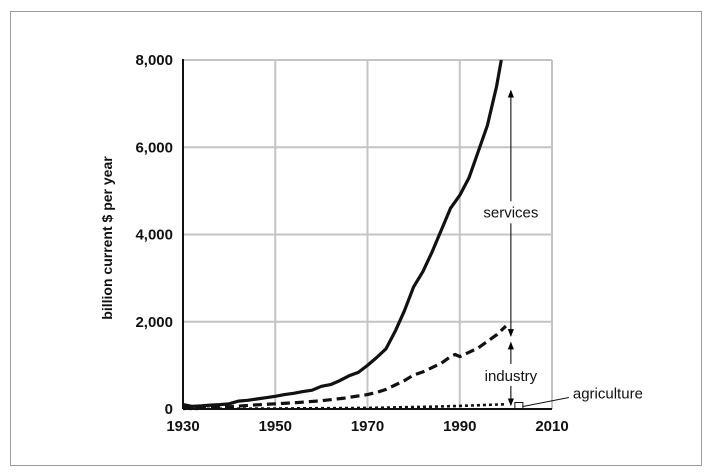 The width and height of the screenshot is (712, 476). Describe the element at coordinates (459, 426) in the screenshot. I see `x-tick-label: 1990` at that location.